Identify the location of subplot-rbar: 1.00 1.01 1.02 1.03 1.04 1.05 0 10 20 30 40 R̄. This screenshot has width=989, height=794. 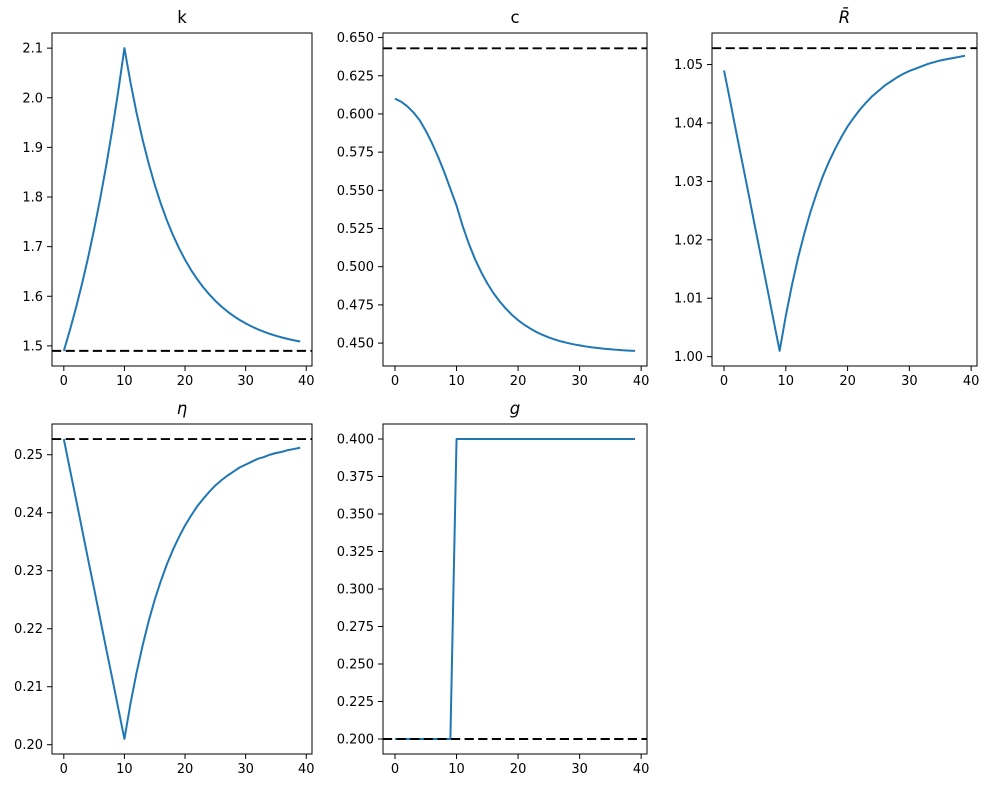
(826, 198).